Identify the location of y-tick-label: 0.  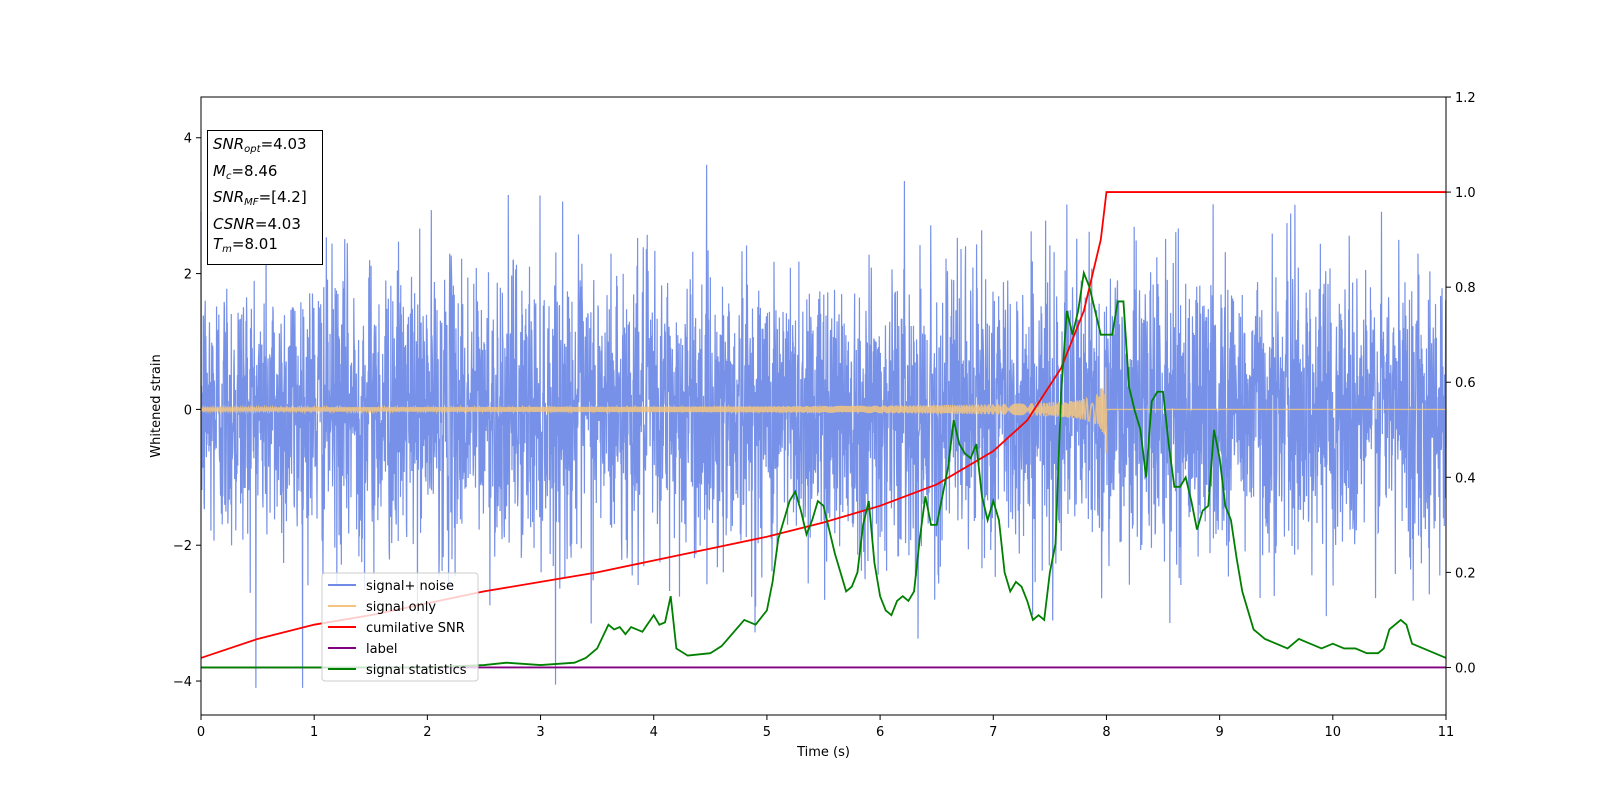
(188, 410).